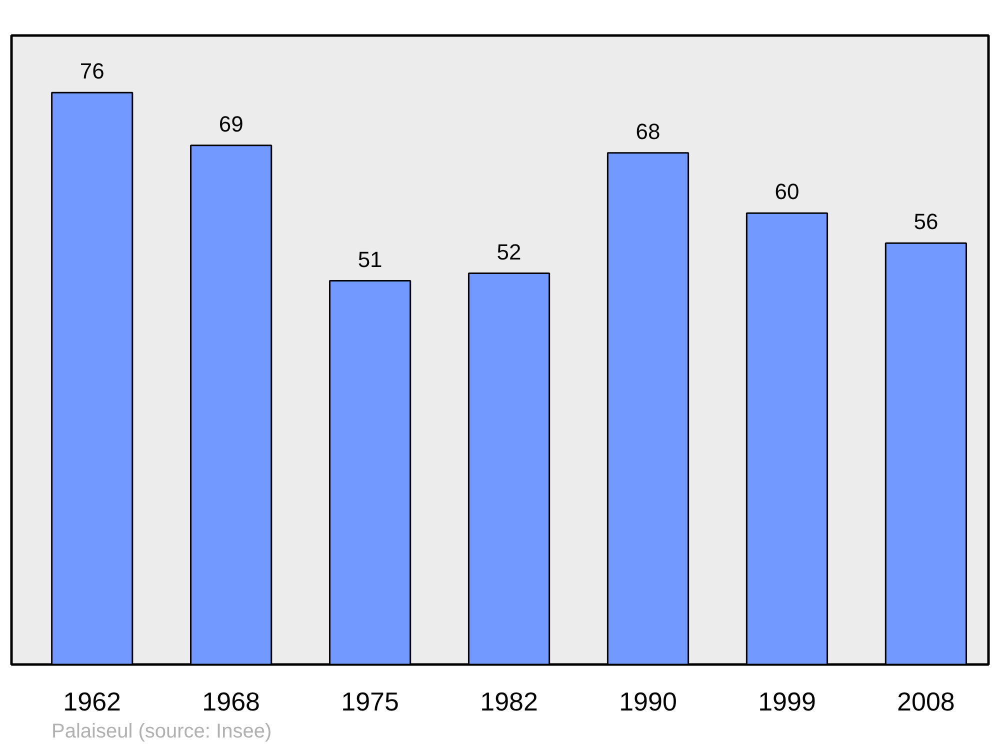 The image size is (1000, 747). Describe the element at coordinates (509, 251) in the screenshot. I see `data-label: 52` at that location.